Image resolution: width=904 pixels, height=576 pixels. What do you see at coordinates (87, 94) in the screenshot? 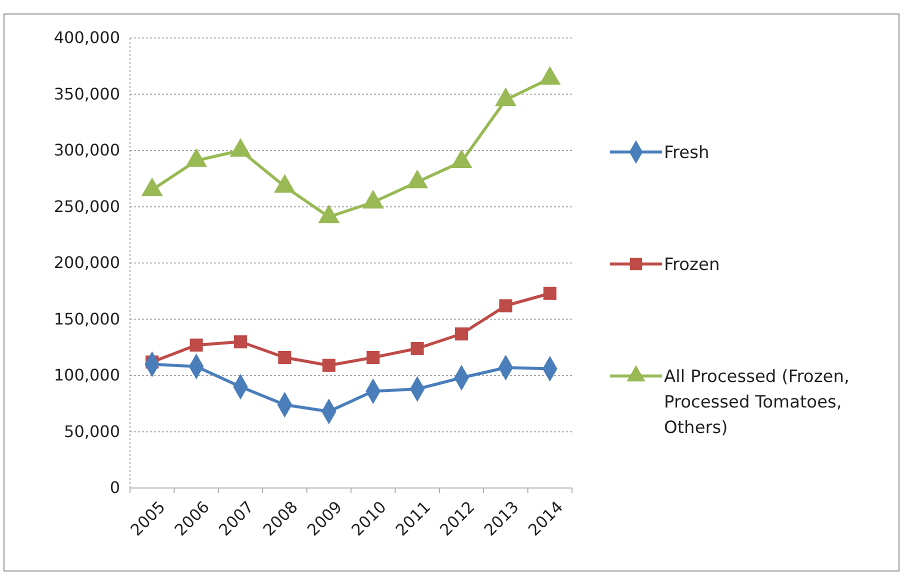
I see `y-tick-label: 350,000` at bounding box center [87, 94].